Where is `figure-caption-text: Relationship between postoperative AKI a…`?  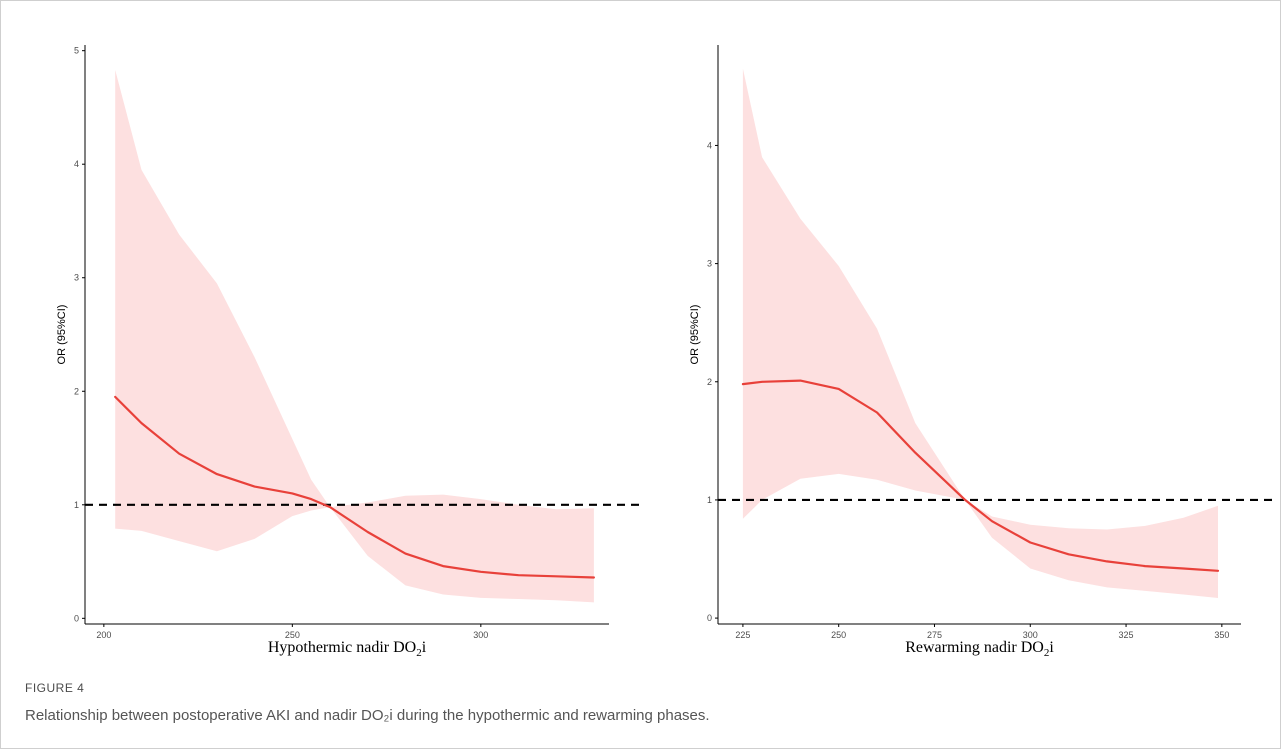 figure-caption-text: Relationship between postoperative AKI a… is located at coordinates (367, 715).